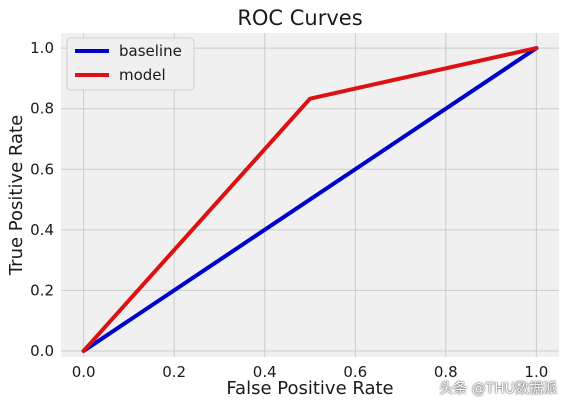 This screenshot has height=406, width=567. I want to click on y-tick-label: 0.0, so click(42, 351).